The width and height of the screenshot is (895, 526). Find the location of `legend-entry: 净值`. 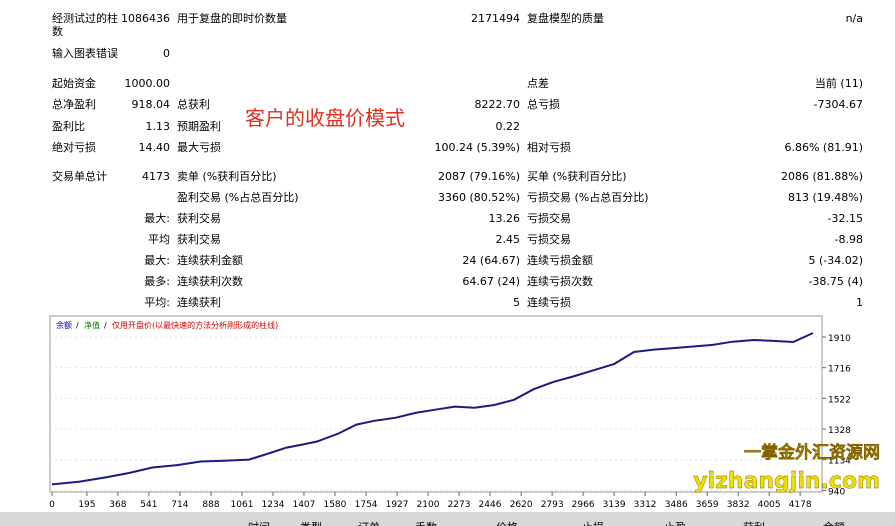

legend-entry: 净值 is located at coordinates (92, 325).